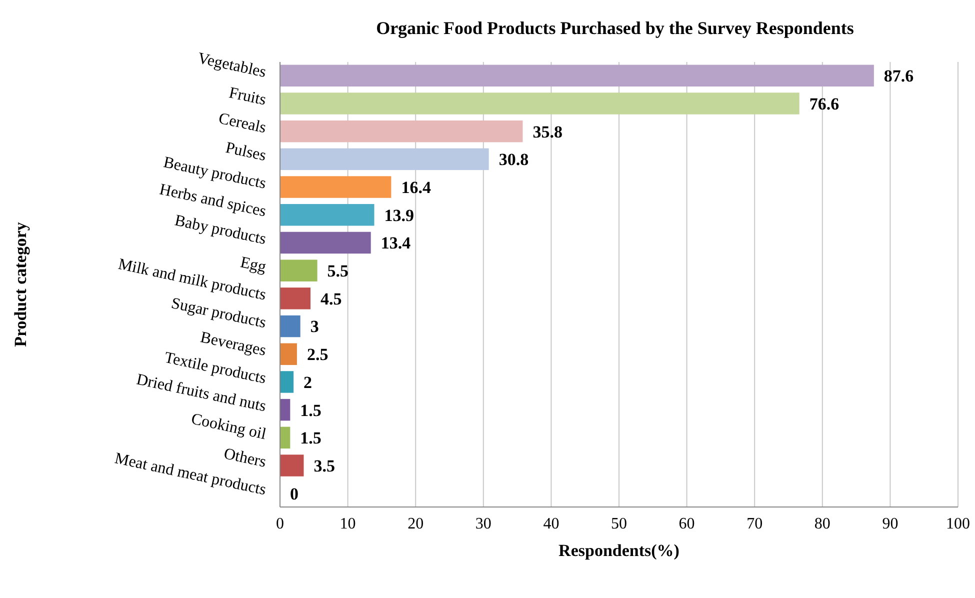  I want to click on data-label: 5.5, so click(338, 271).